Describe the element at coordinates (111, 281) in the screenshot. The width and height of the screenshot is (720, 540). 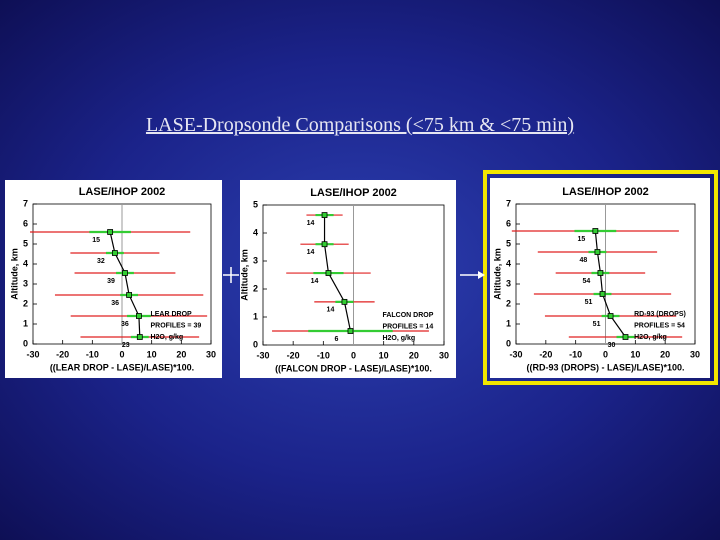
I see `count-label: 39` at that location.